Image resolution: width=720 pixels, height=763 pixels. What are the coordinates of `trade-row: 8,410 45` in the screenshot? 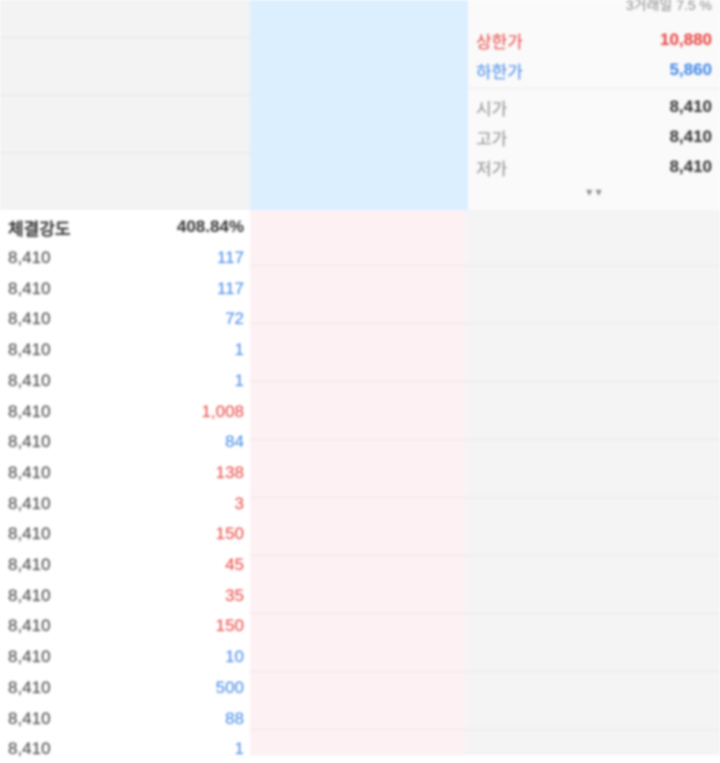 It's located at (126, 565).